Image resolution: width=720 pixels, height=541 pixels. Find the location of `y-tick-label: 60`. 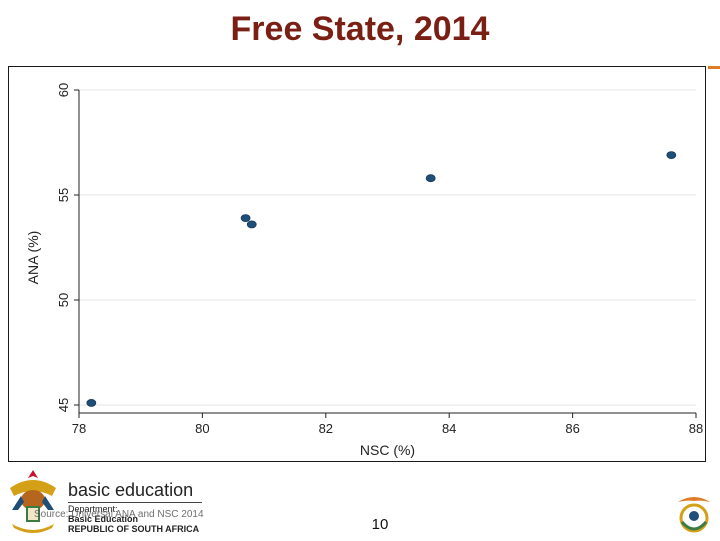

y-tick-label: 60 is located at coordinates (63, 90).